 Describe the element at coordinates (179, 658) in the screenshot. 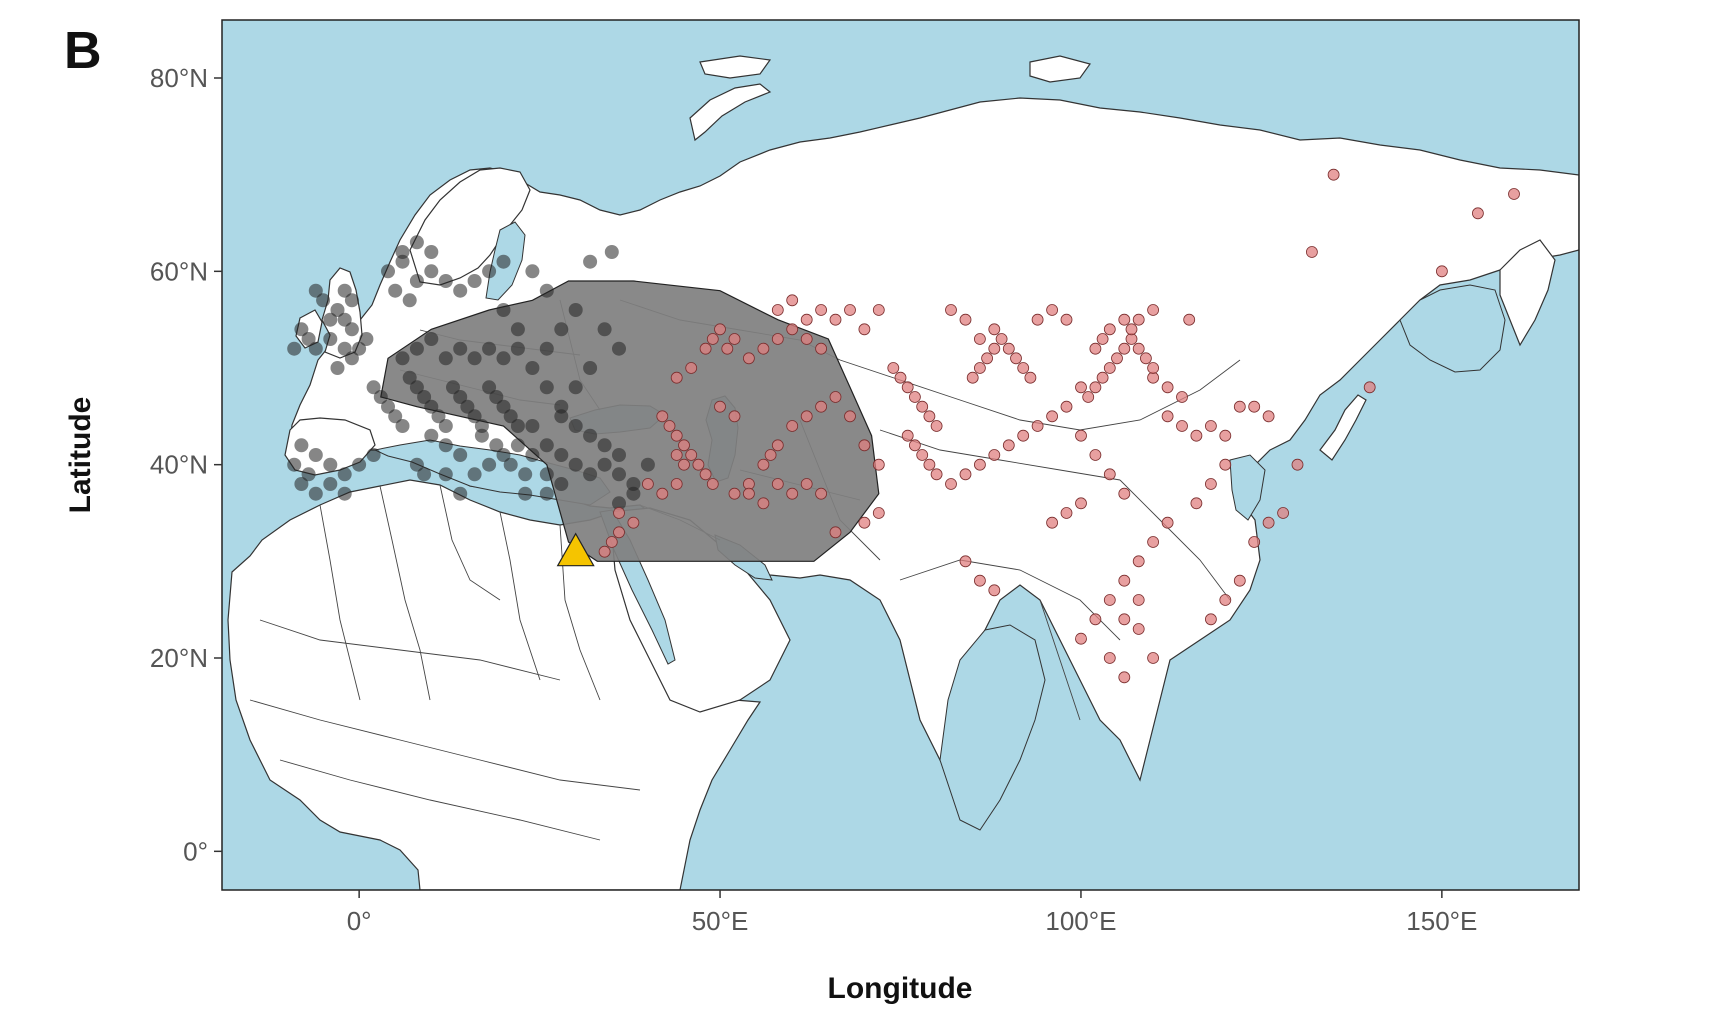

I see `y-tick-label: 20°N` at that location.